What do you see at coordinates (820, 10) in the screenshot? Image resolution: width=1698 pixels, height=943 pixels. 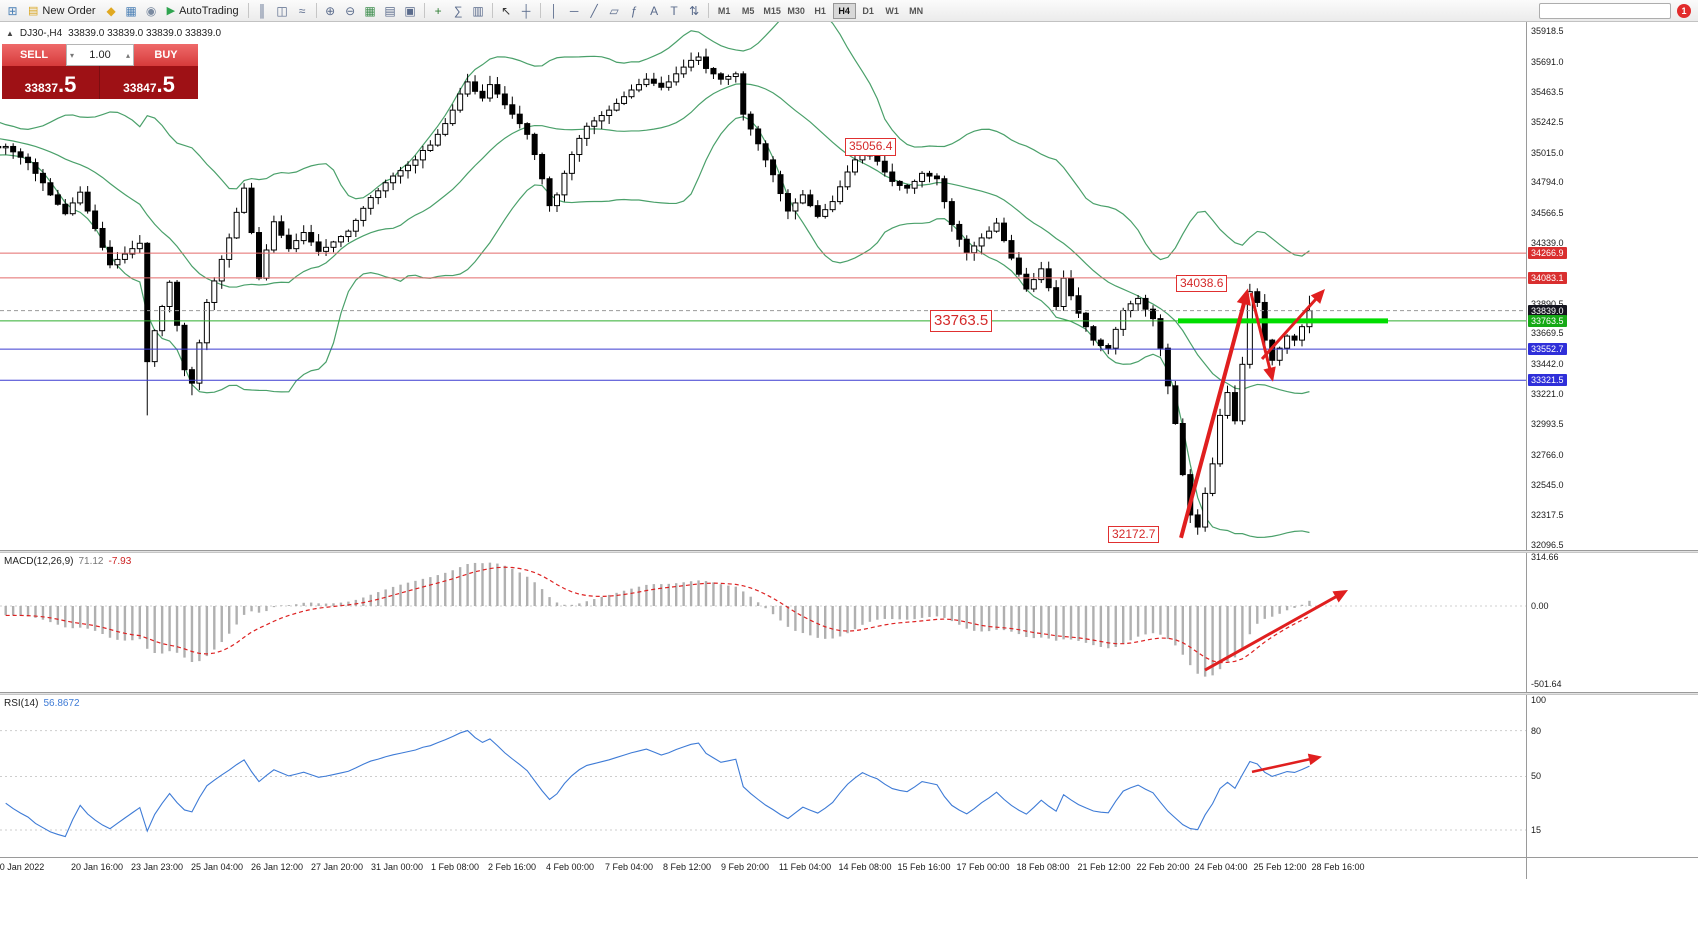 I see `timeframe-button-h1: H1` at bounding box center [820, 10].